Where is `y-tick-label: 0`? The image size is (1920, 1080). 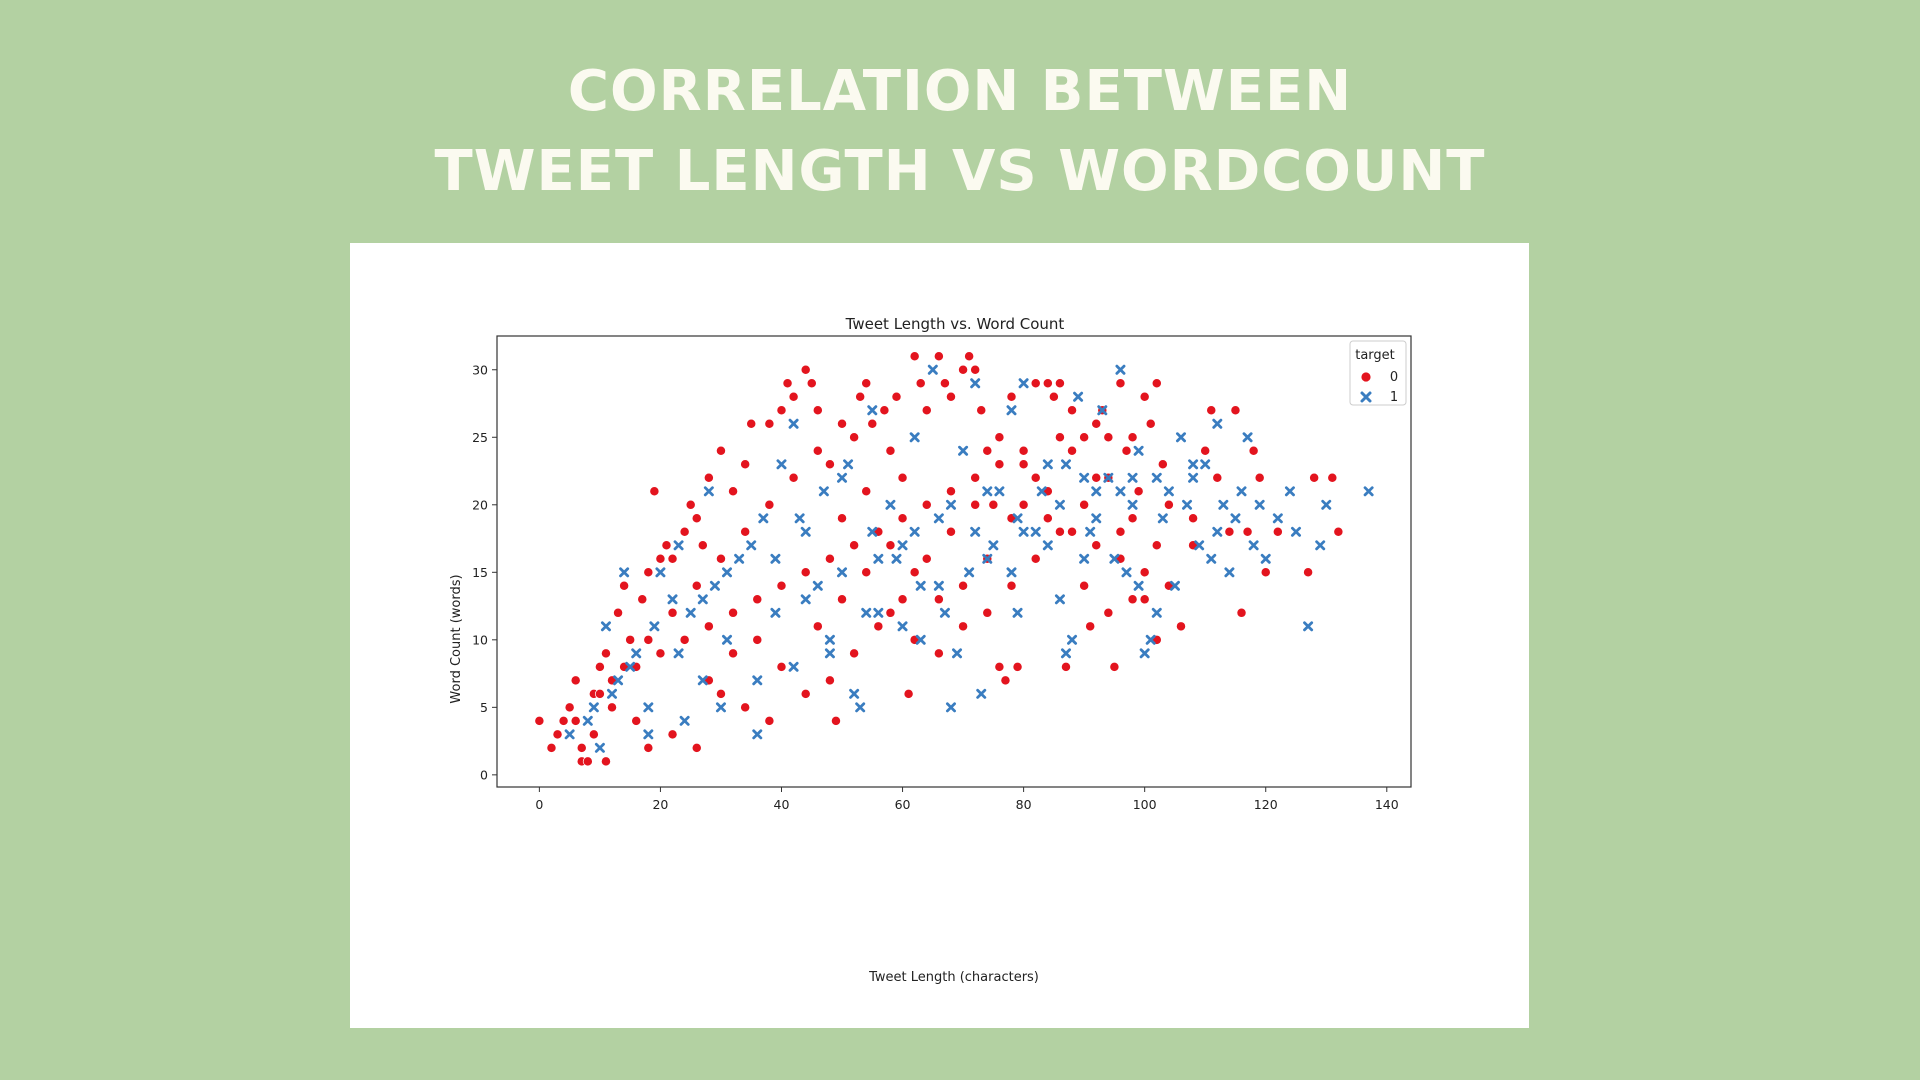 y-tick-label: 0 is located at coordinates (484, 774).